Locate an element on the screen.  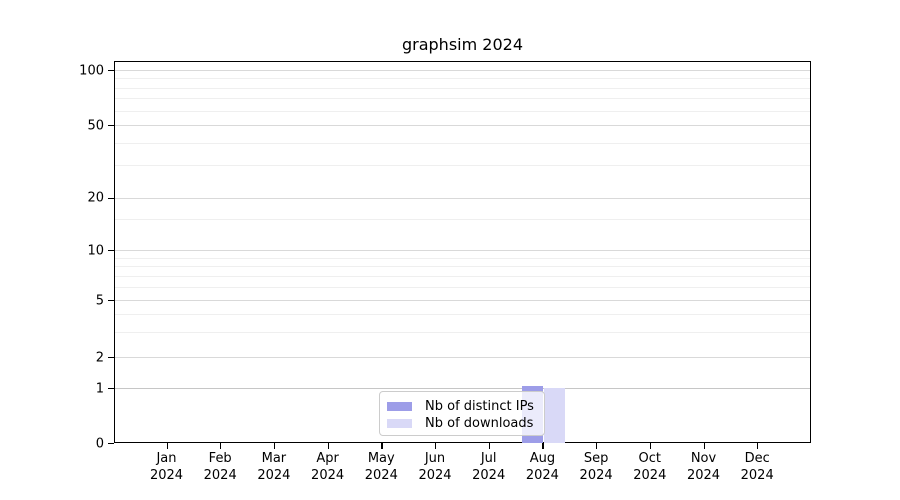
legend-label-distinct-ips: Nb of distinct IPs is located at coordinates (479, 406).